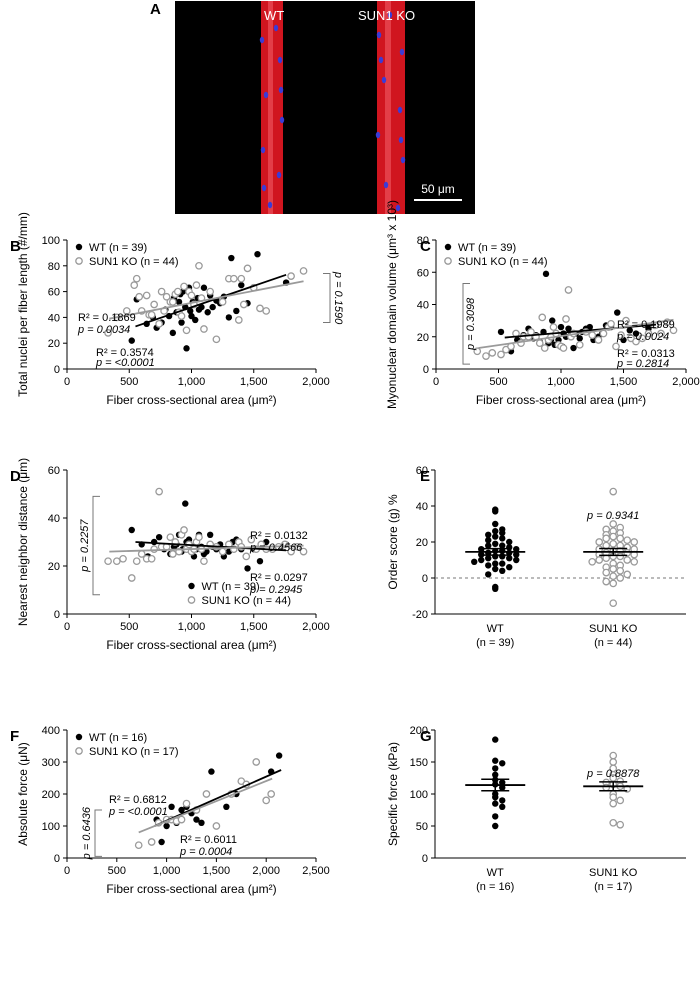 The image size is (700, 992). What do you see at coordinates (51, 763) in the screenshot?
I see `y-tick-label-3: 300` at bounding box center [51, 763].